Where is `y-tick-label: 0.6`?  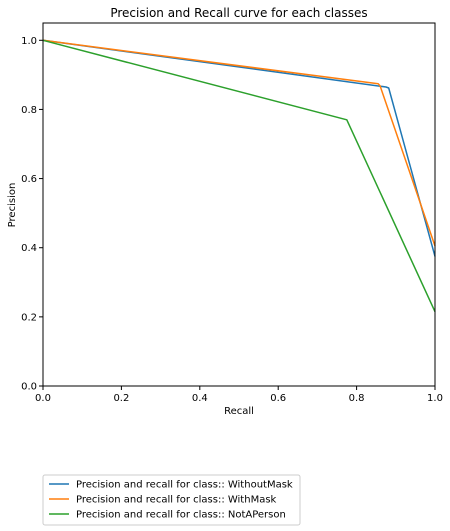 y-tick-label: 0.6 is located at coordinates (29, 179).